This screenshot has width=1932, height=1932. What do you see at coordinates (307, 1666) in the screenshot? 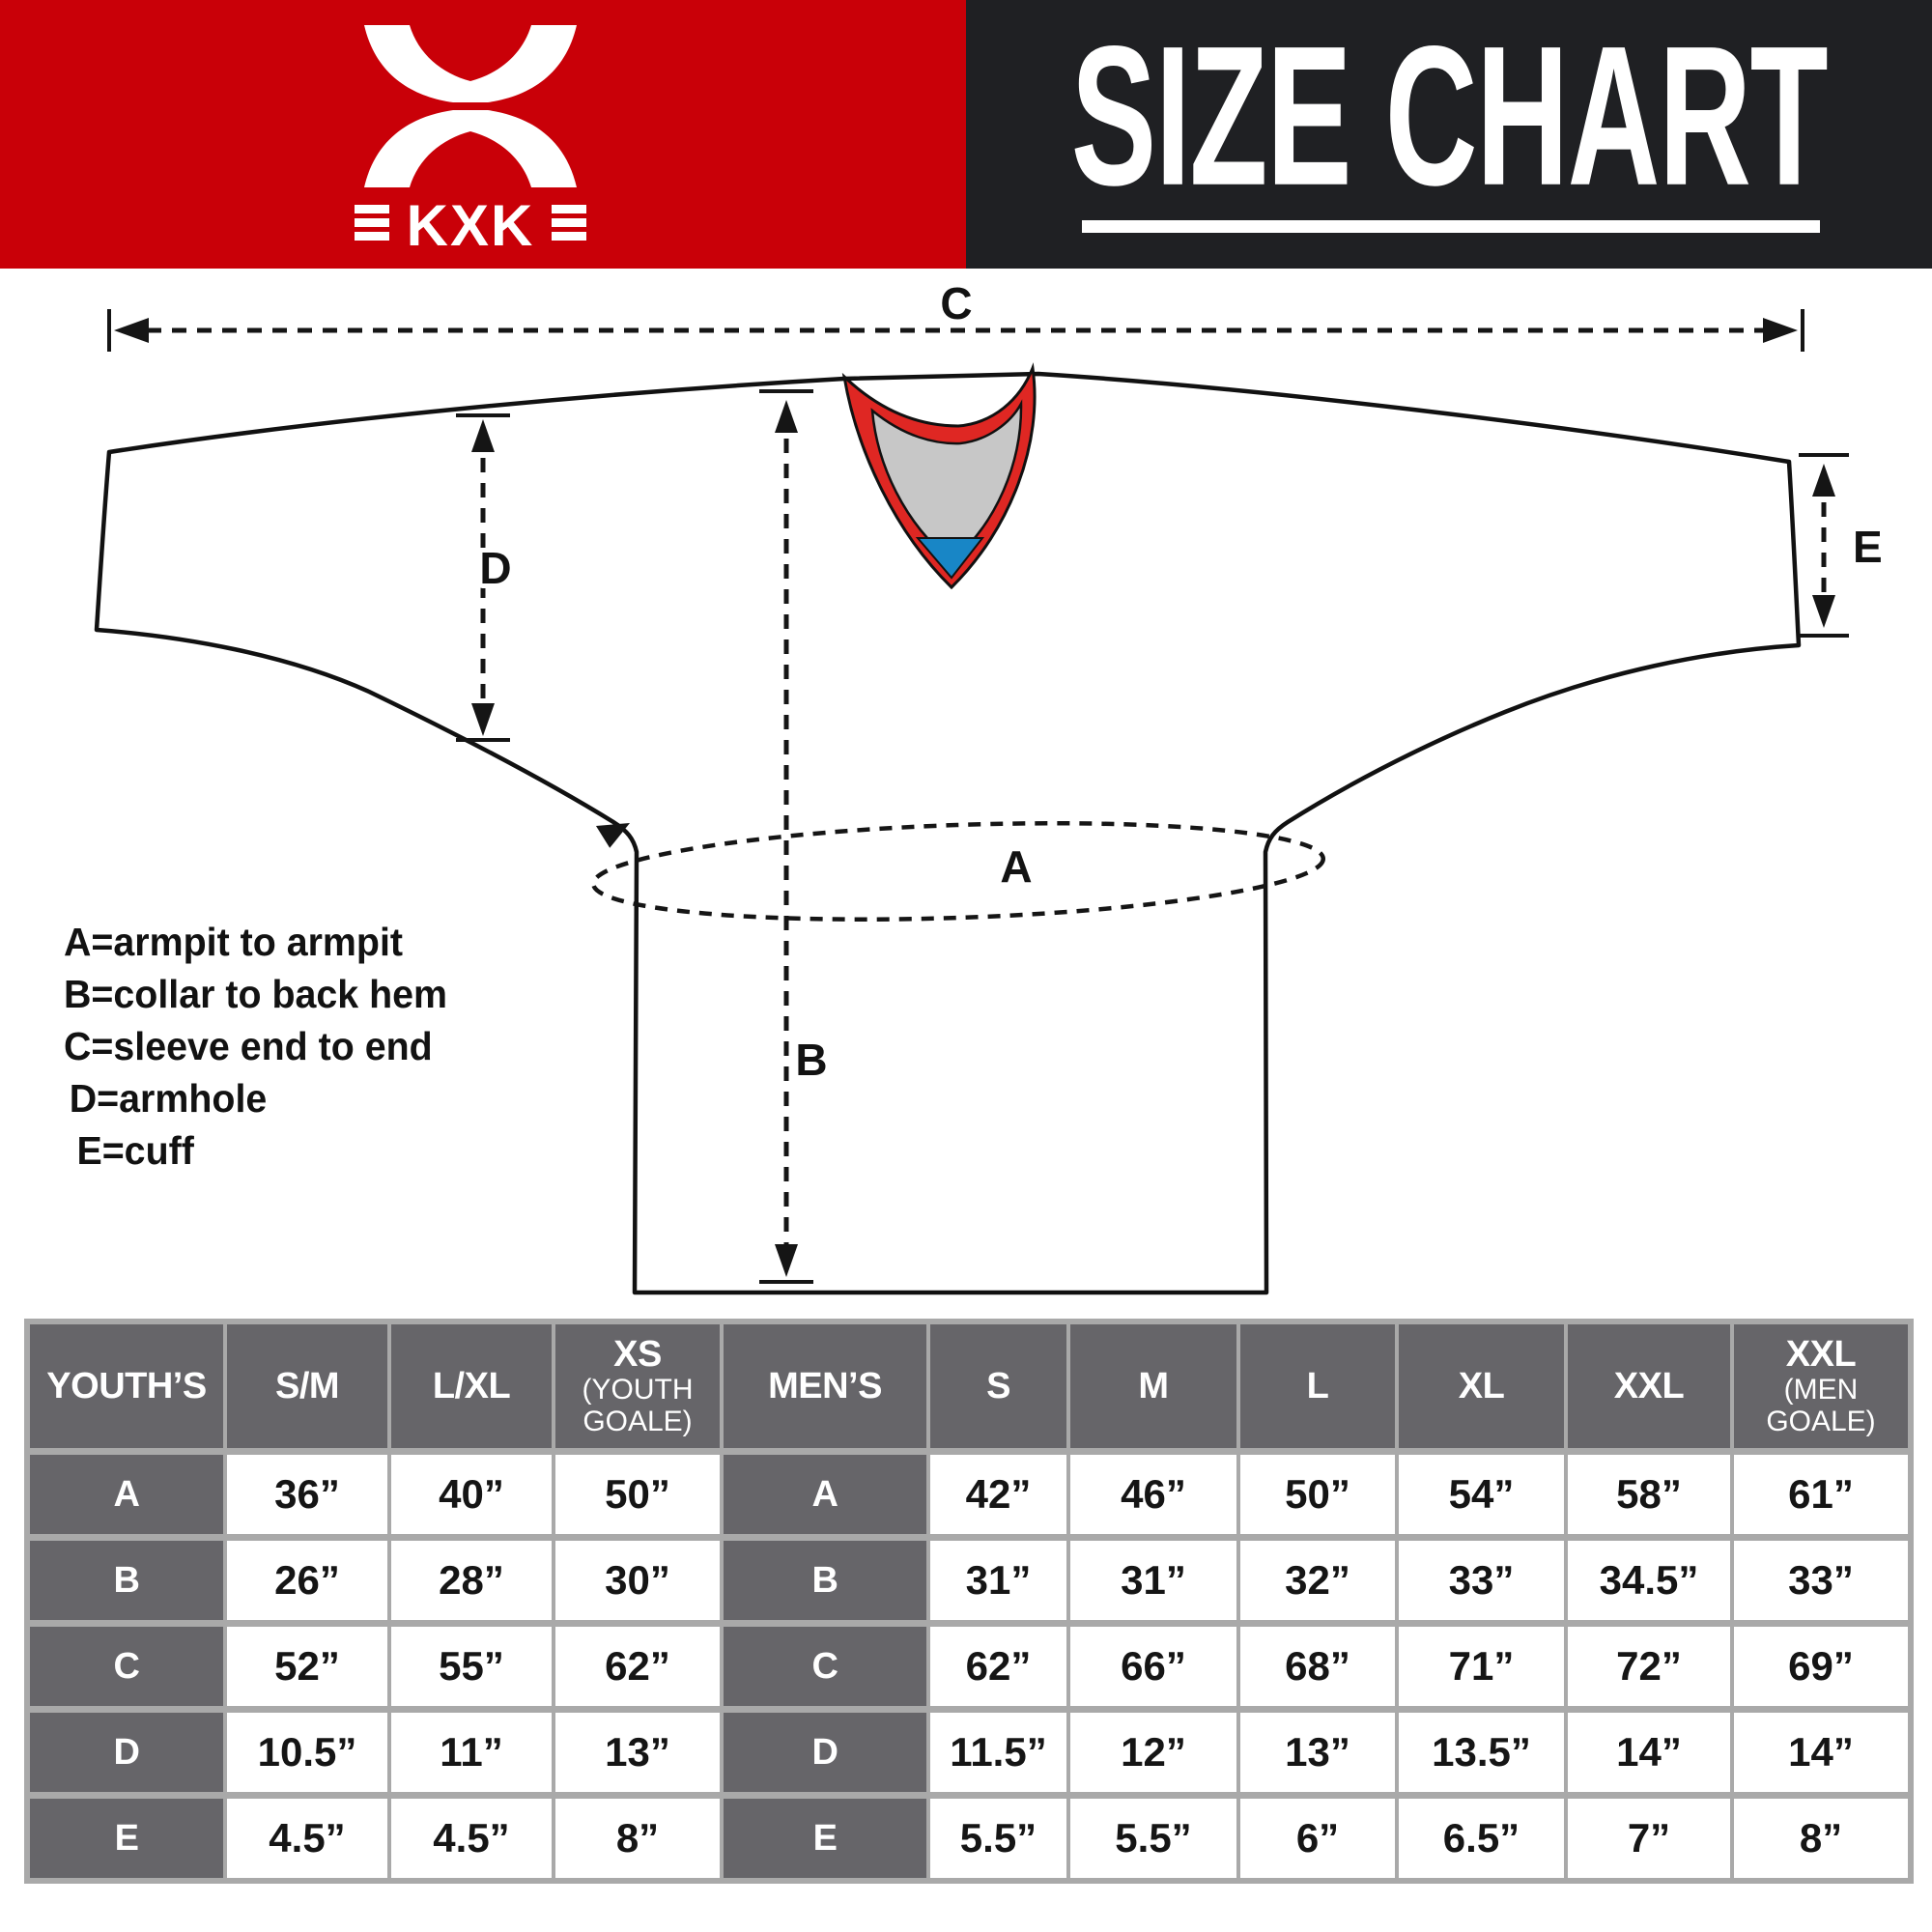
I see `value-cell-youth: 52”` at bounding box center [307, 1666].